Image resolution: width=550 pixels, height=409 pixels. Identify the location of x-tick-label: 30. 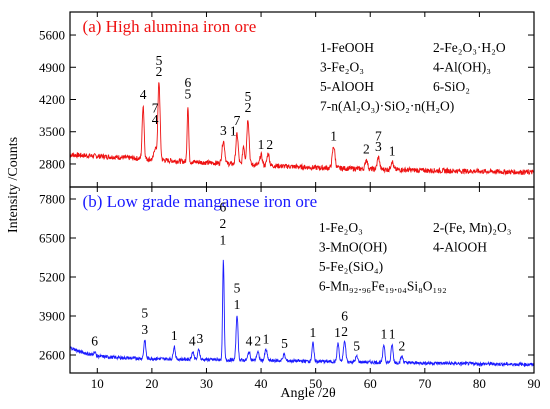
(206, 383).